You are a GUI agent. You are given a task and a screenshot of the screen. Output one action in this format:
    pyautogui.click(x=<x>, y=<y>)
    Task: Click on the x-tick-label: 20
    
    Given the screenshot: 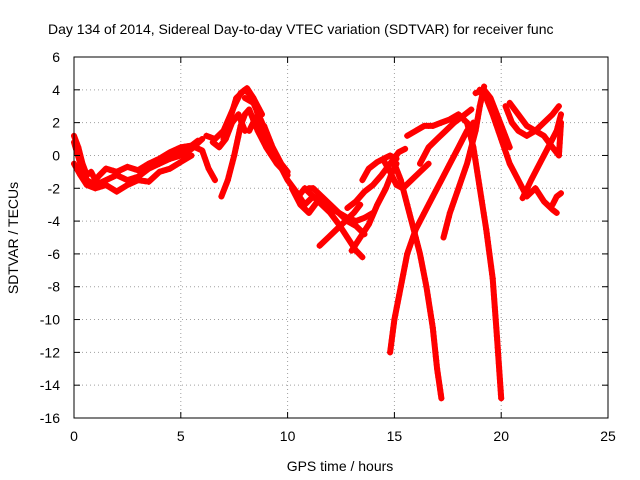 What is the action you would take?
    pyautogui.click(x=501, y=436)
    